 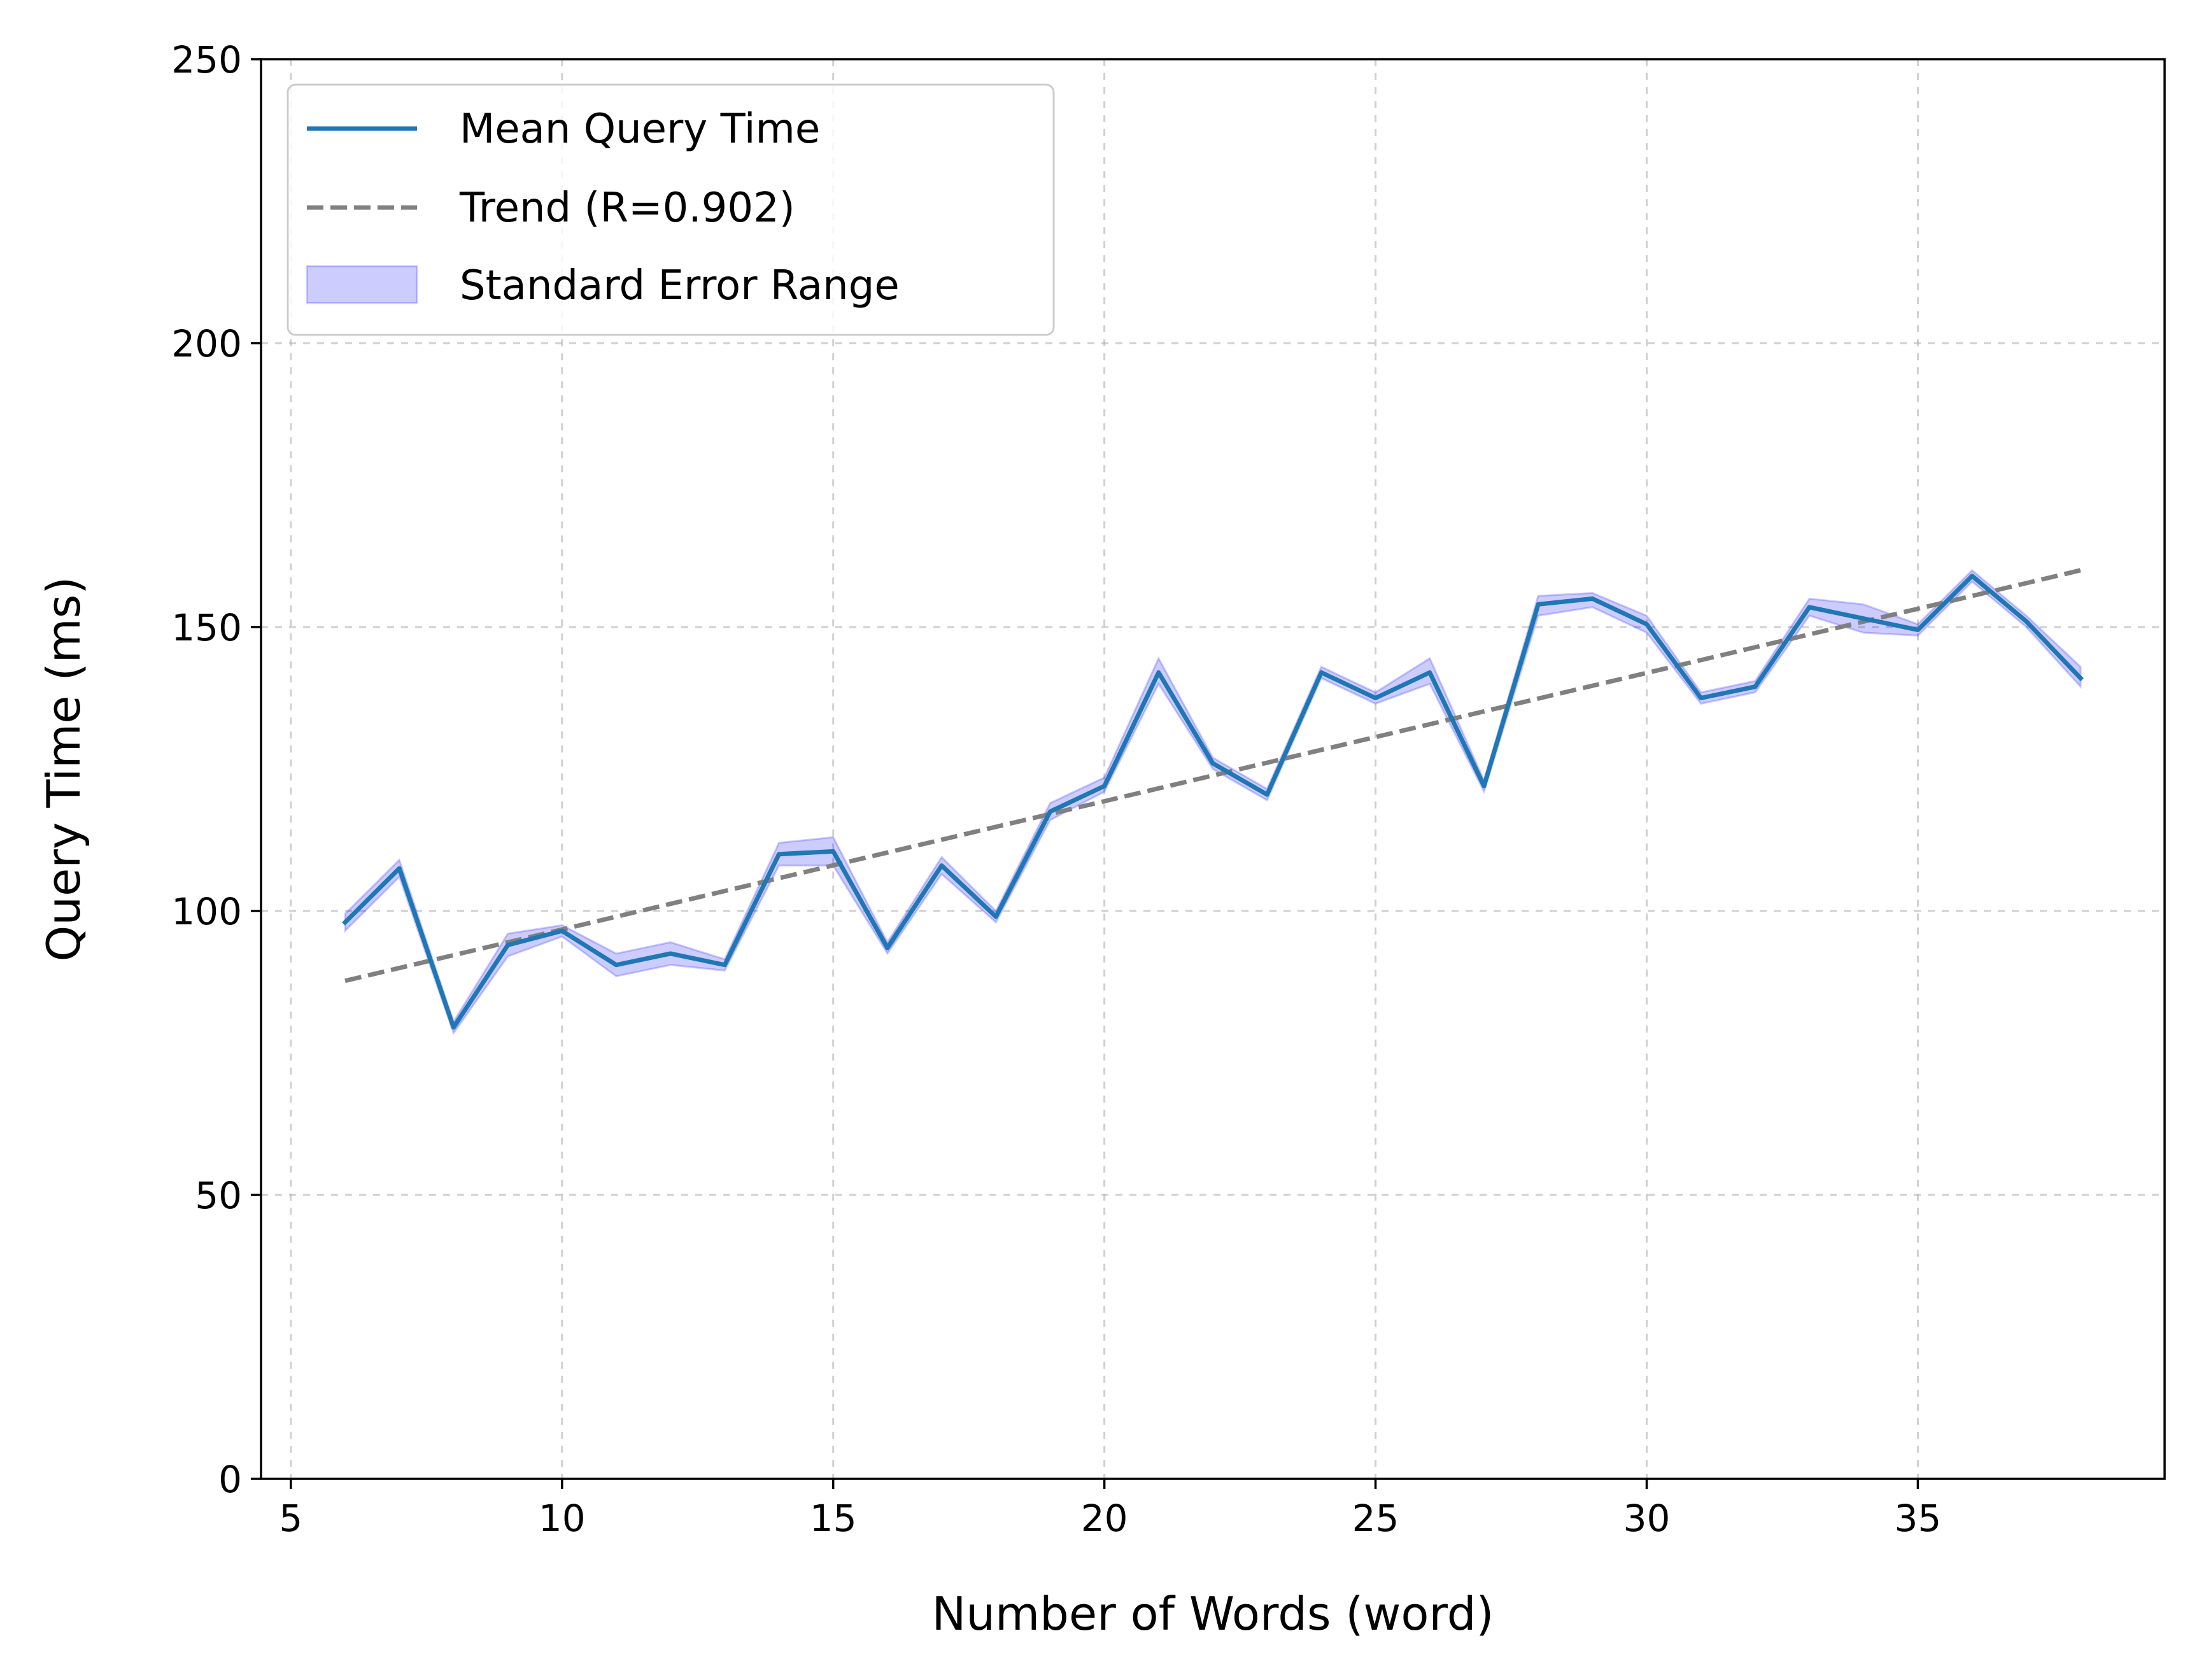 I want to click on y-tick-label: 150, so click(x=206, y=627).